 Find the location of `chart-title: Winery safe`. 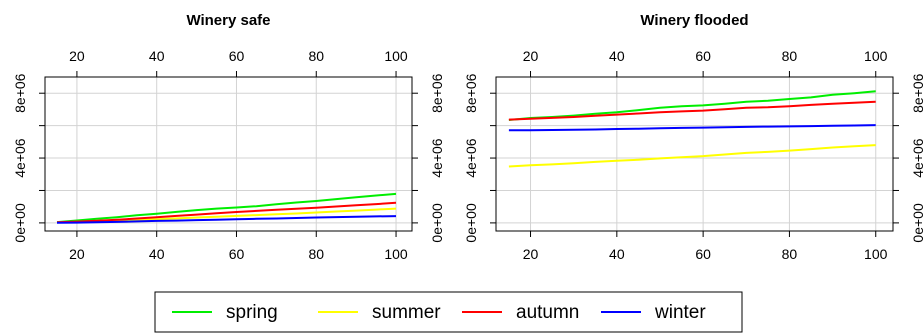

chart-title: Winery safe is located at coordinates (228, 20).